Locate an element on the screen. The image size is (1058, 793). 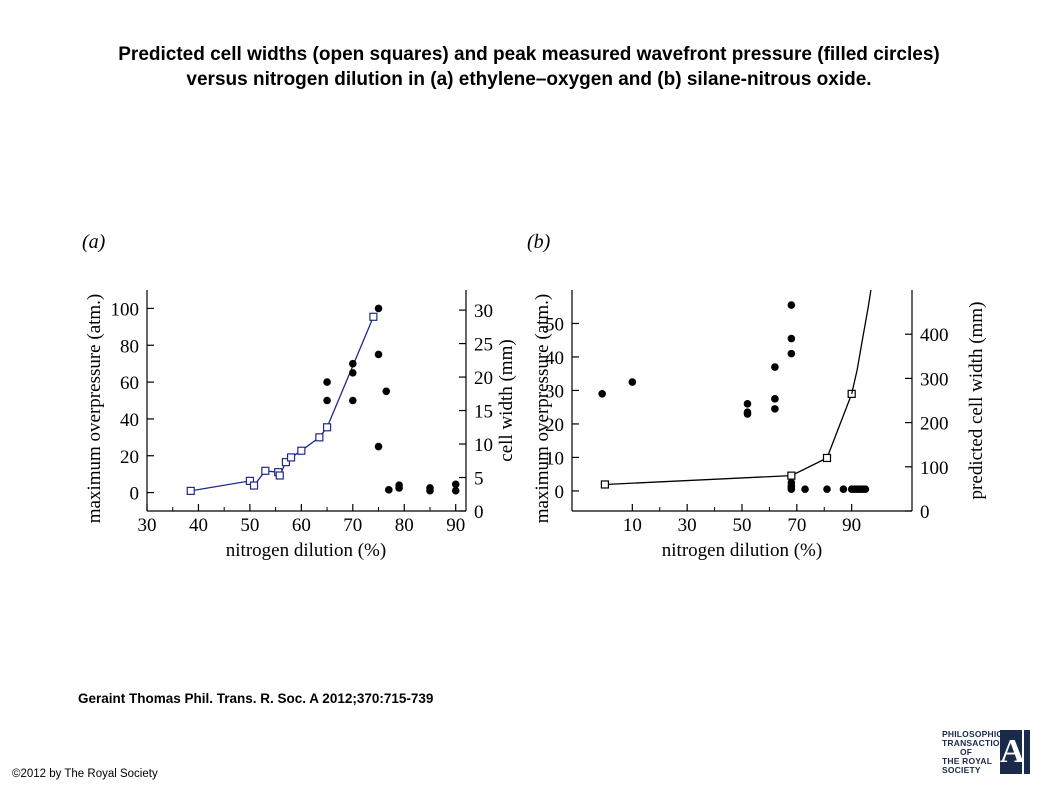
panel-b-y-left-tick-label: 10 is located at coordinates (554, 458).